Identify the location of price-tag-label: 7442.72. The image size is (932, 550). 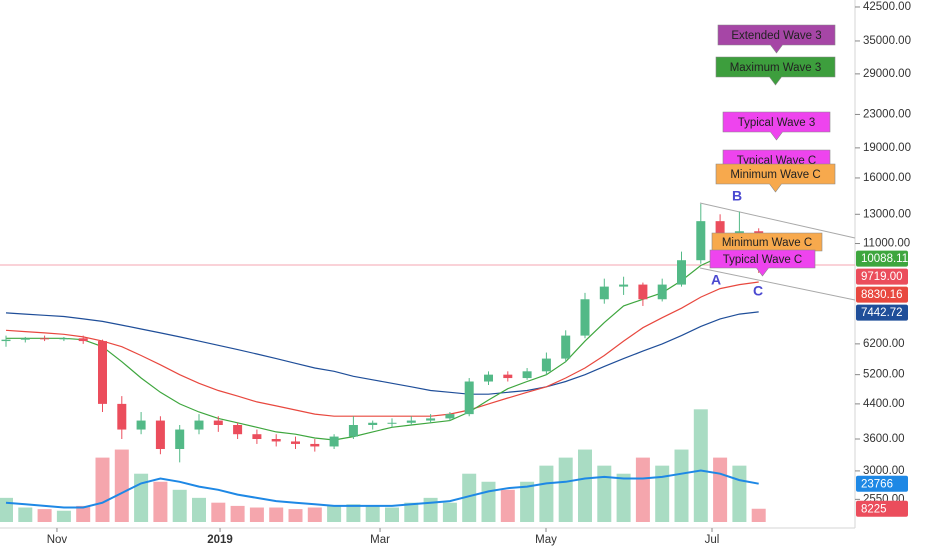
(882, 313).